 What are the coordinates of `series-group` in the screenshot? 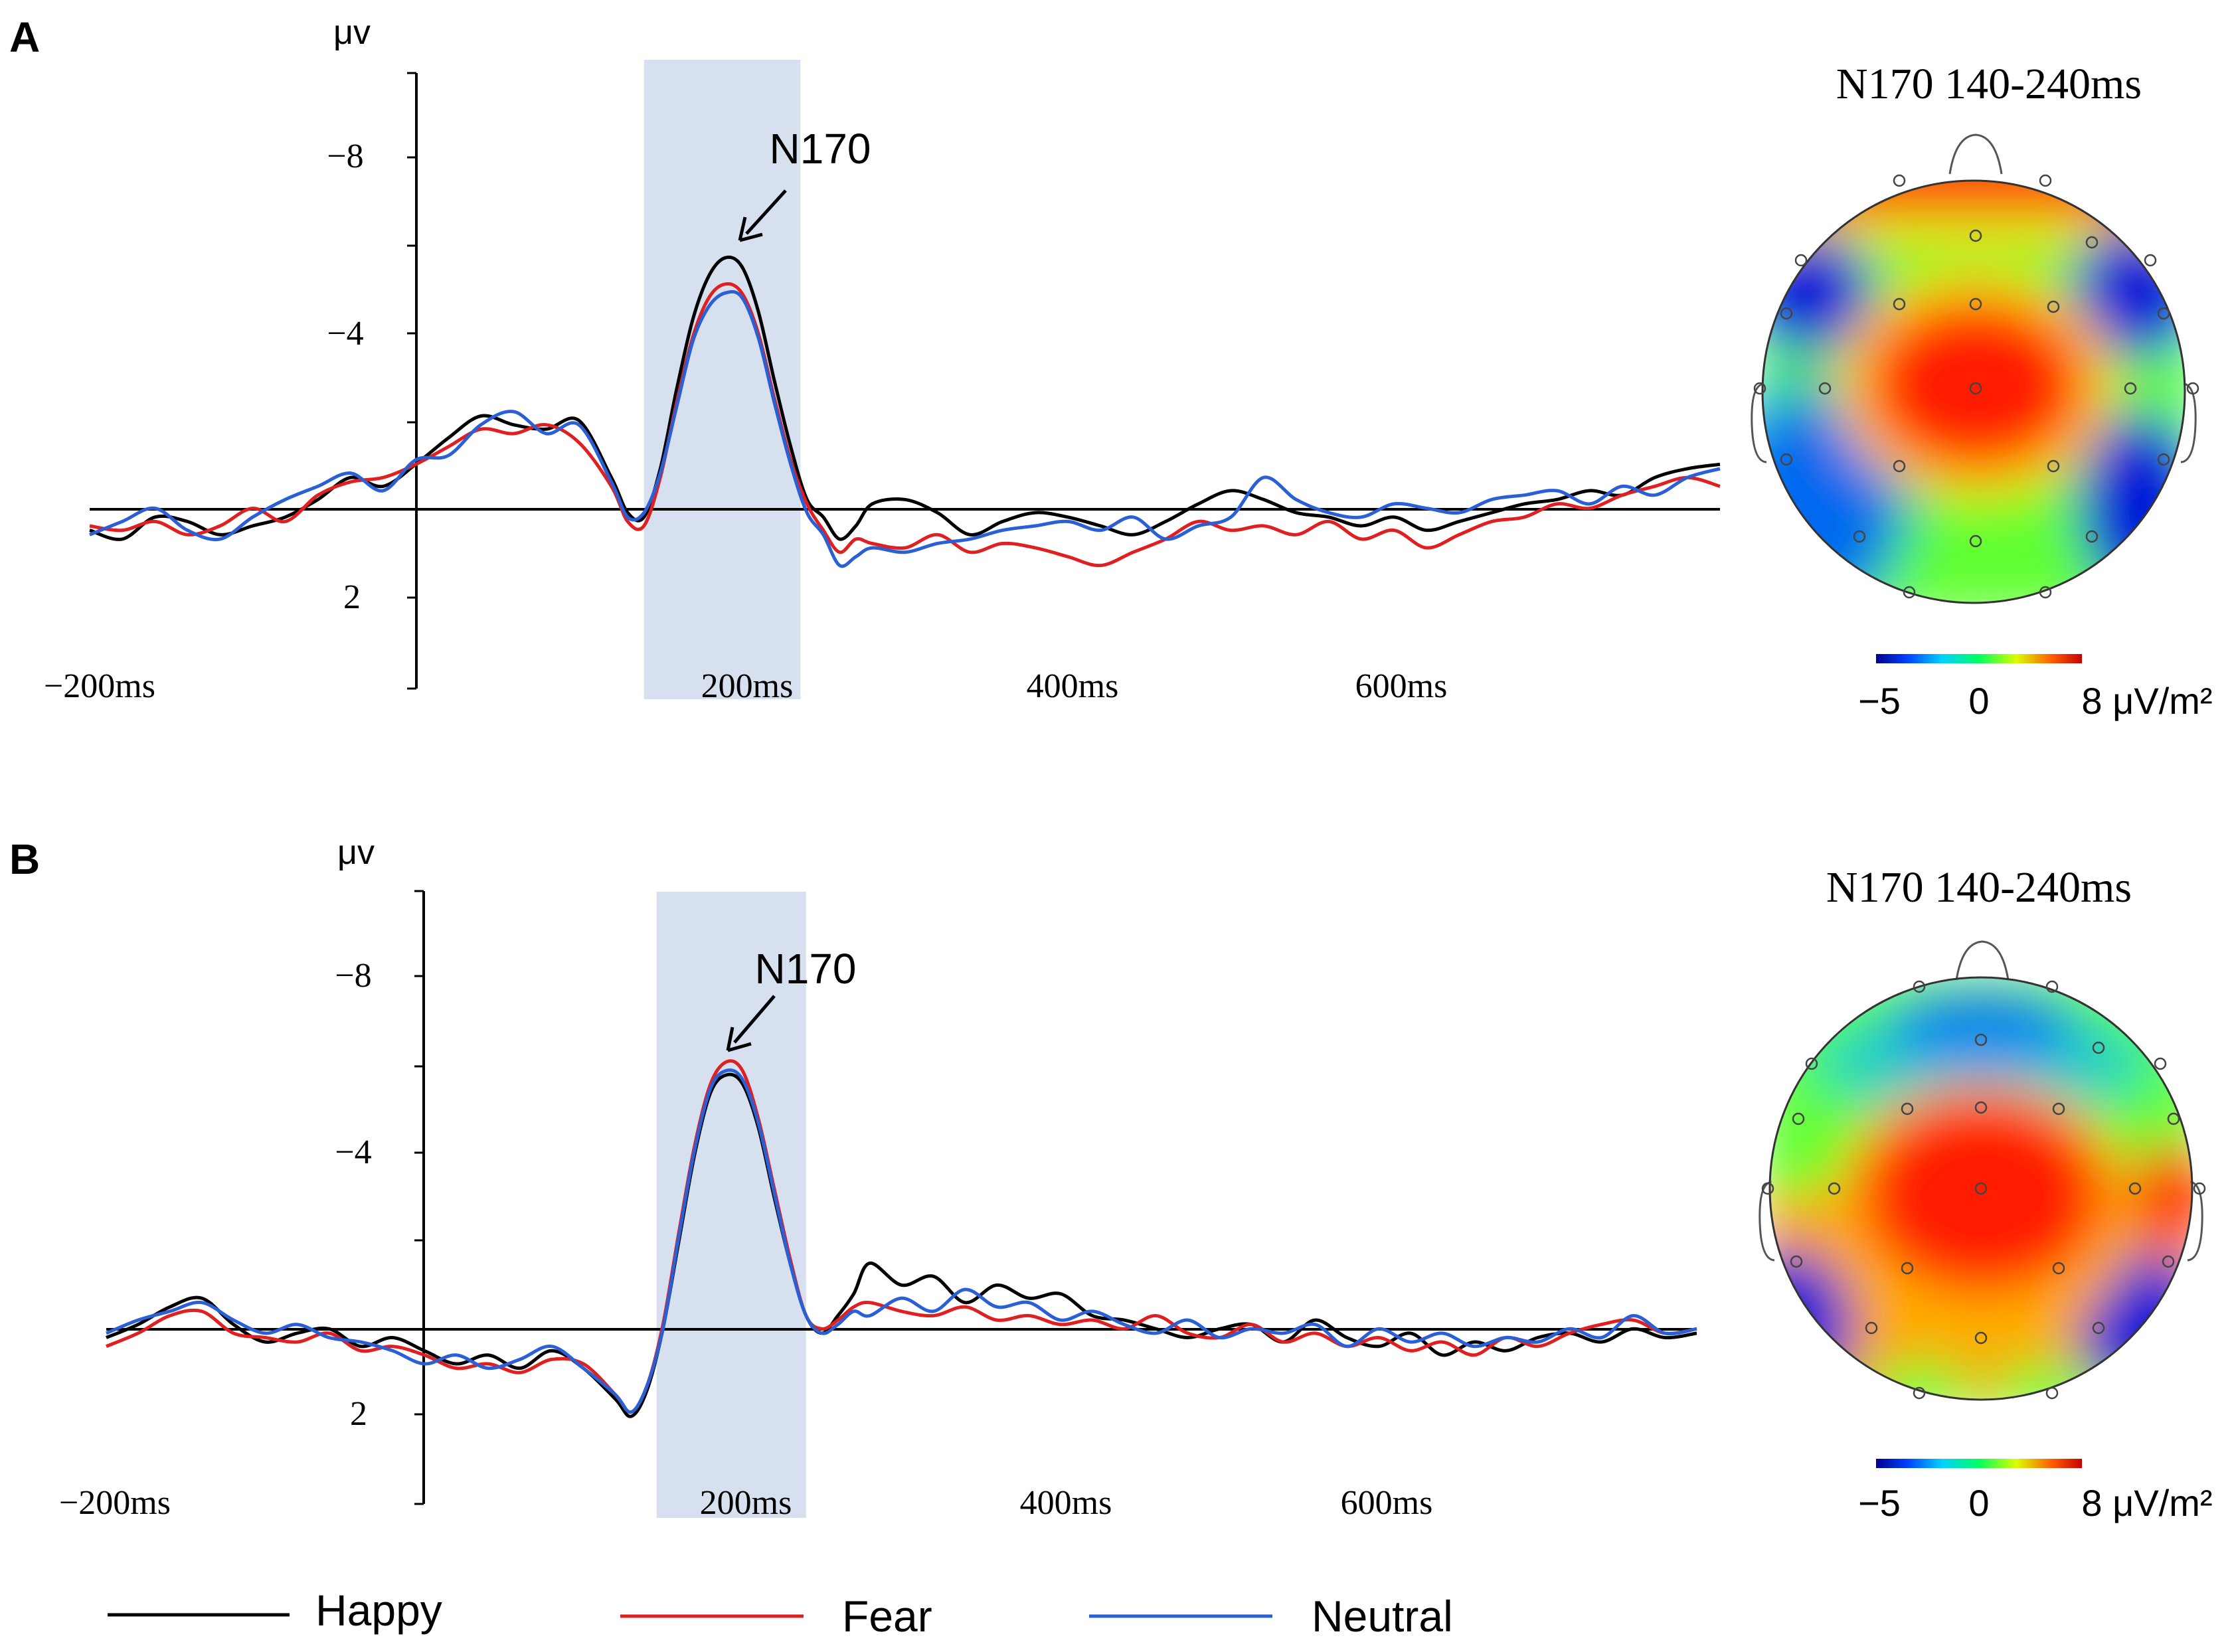 It's located at (905, 411).